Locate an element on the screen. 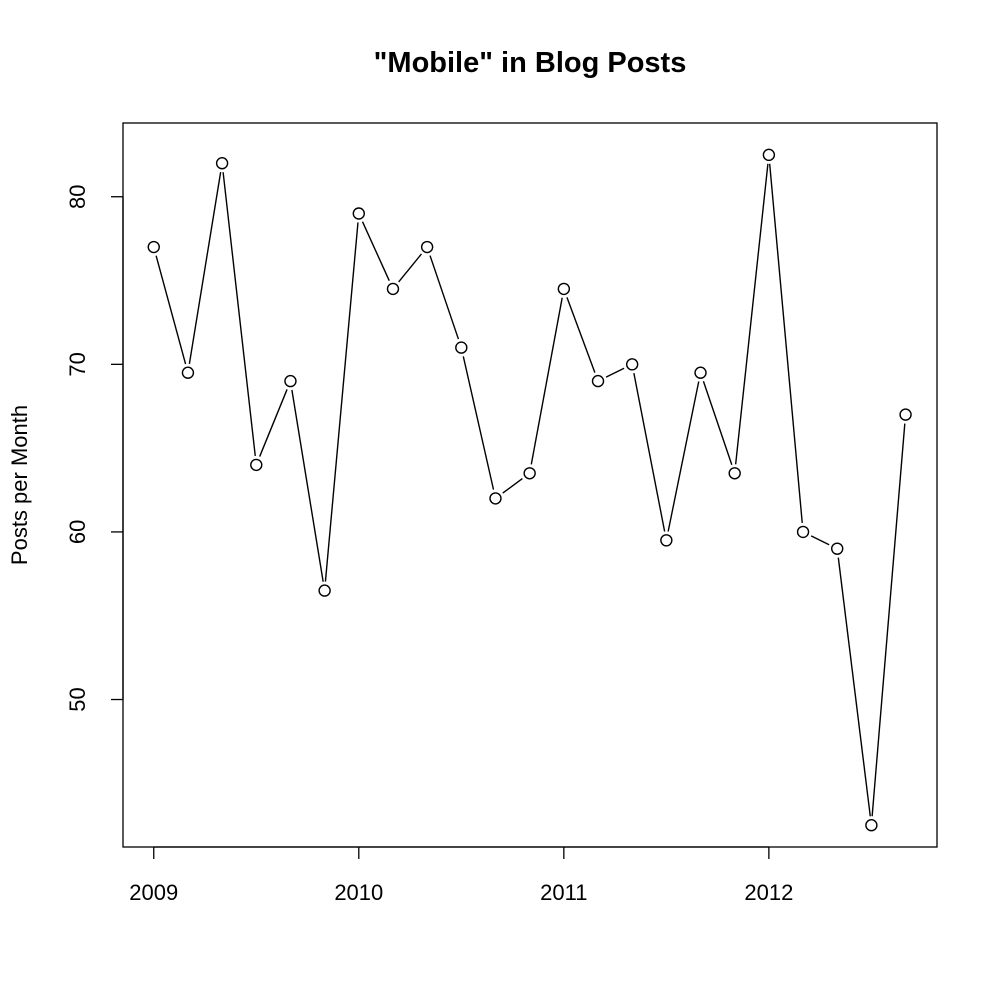  y-tick-label: 60 is located at coordinates (77, 532).